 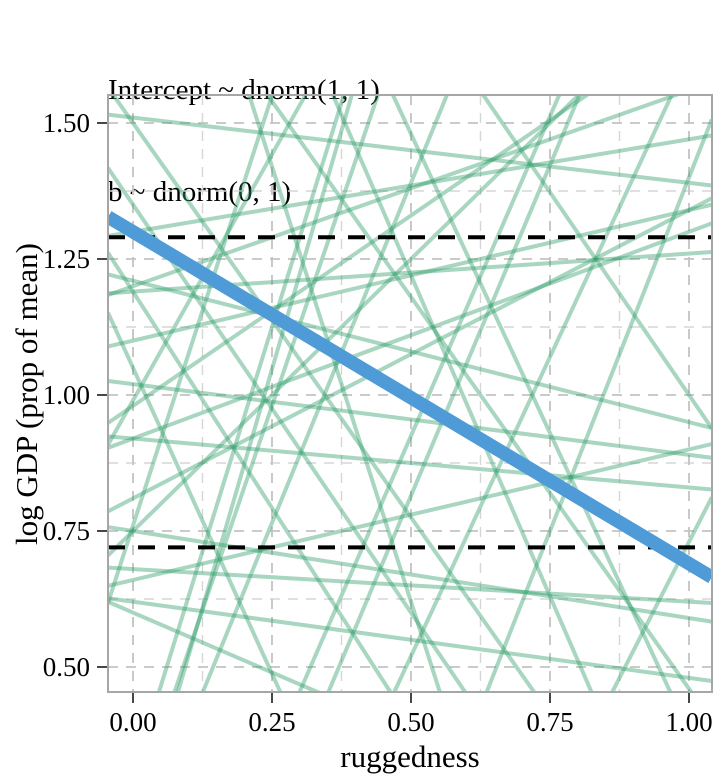 I want to click on x-tick-label: 0.25, so click(x=271, y=722).